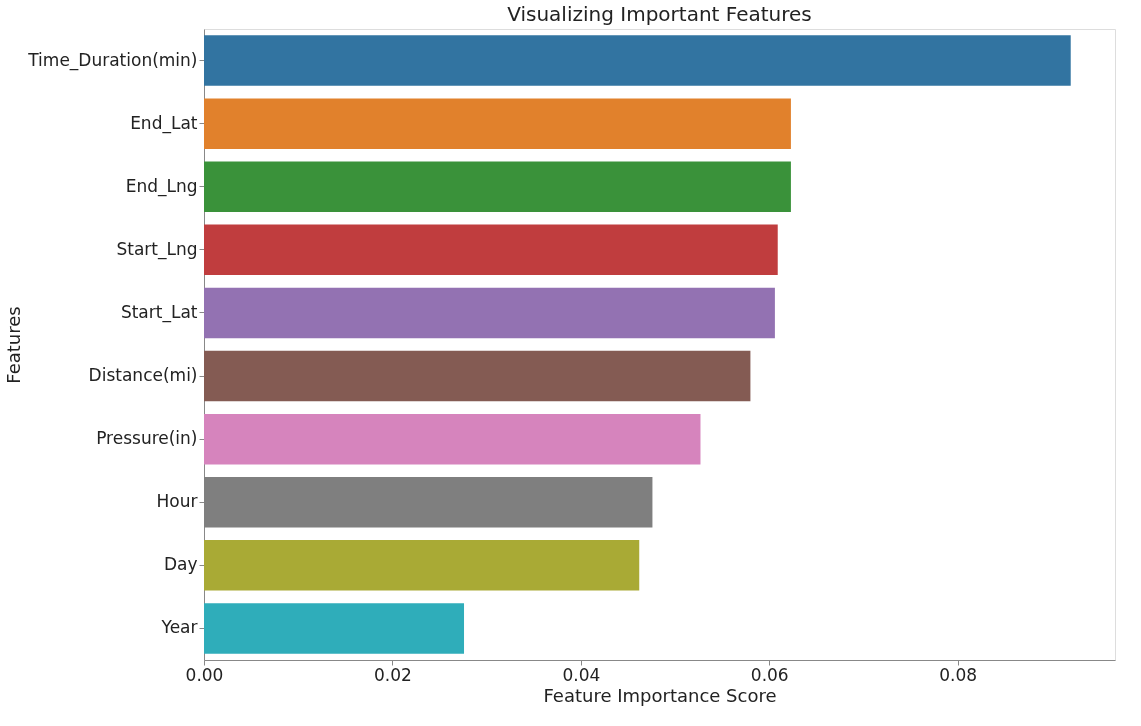 The image size is (1141, 726). What do you see at coordinates (180, 564) in the screenshot?
I see `y-tick-label: Day` at bounding box center [180, 564].